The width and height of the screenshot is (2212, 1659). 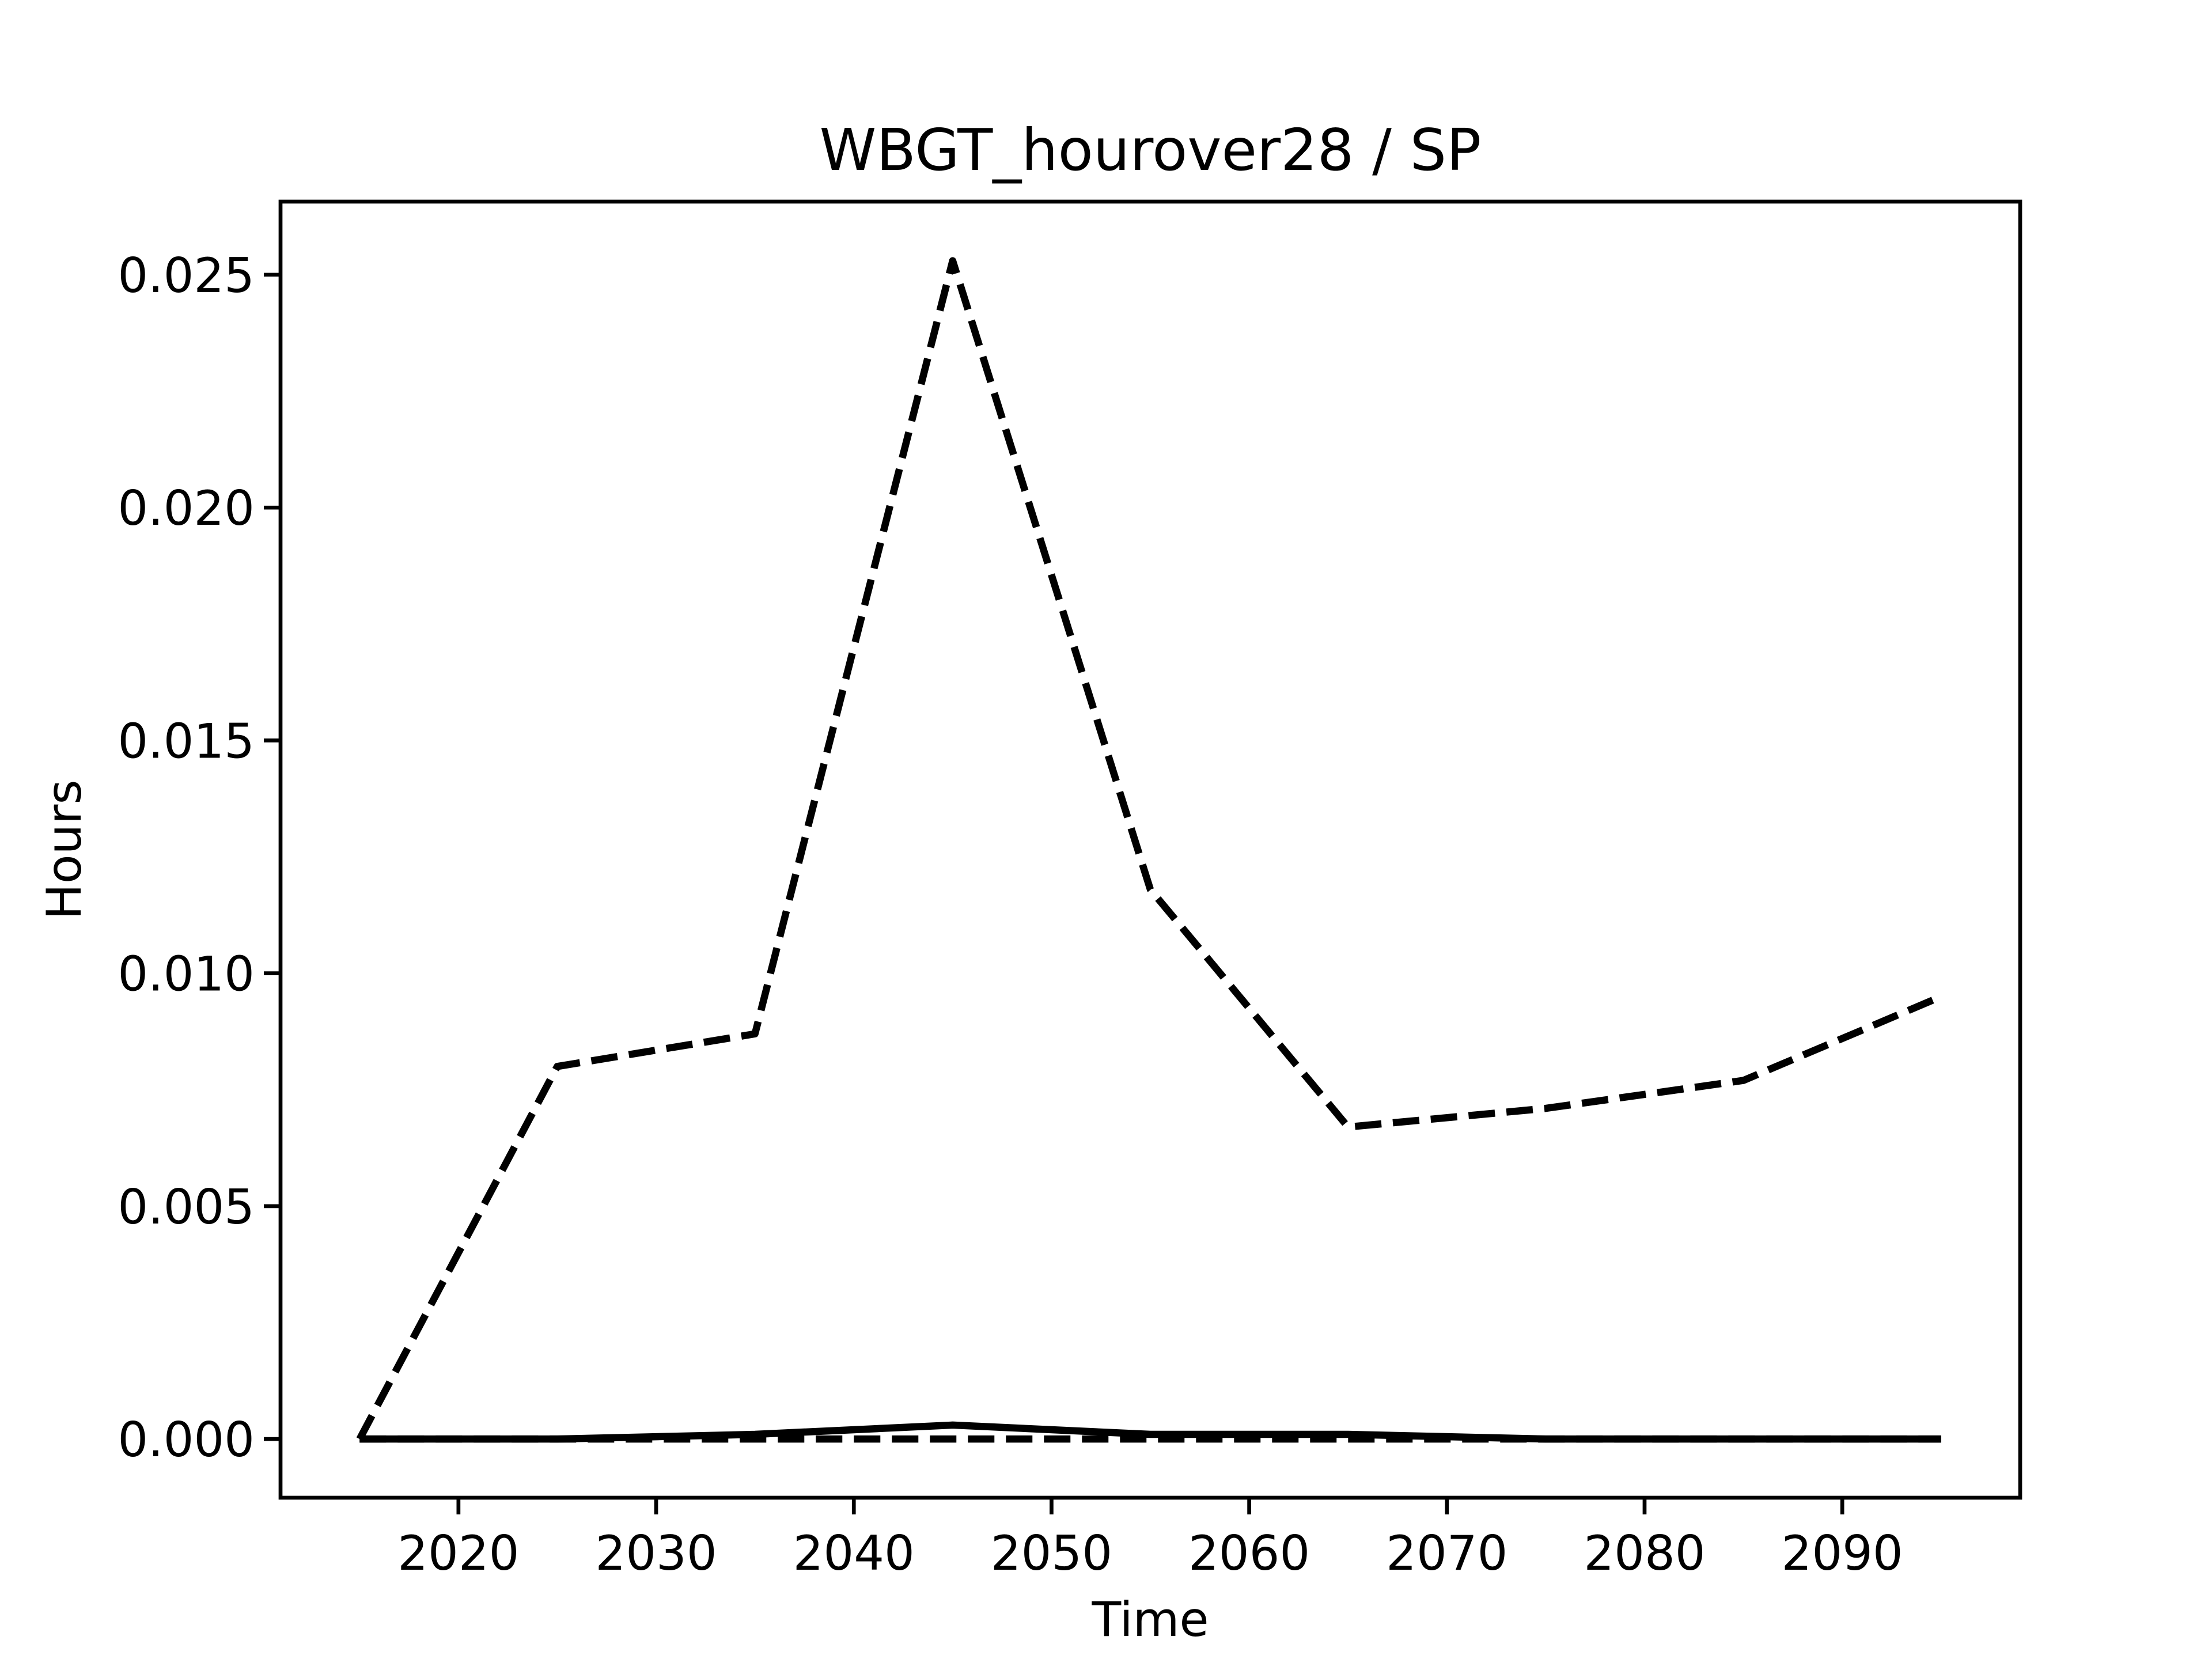 What do you see at coordinates (656, 1553) in the screenshot?
I see `x-tick-label: 2030` at bounding box center [656, 1553].